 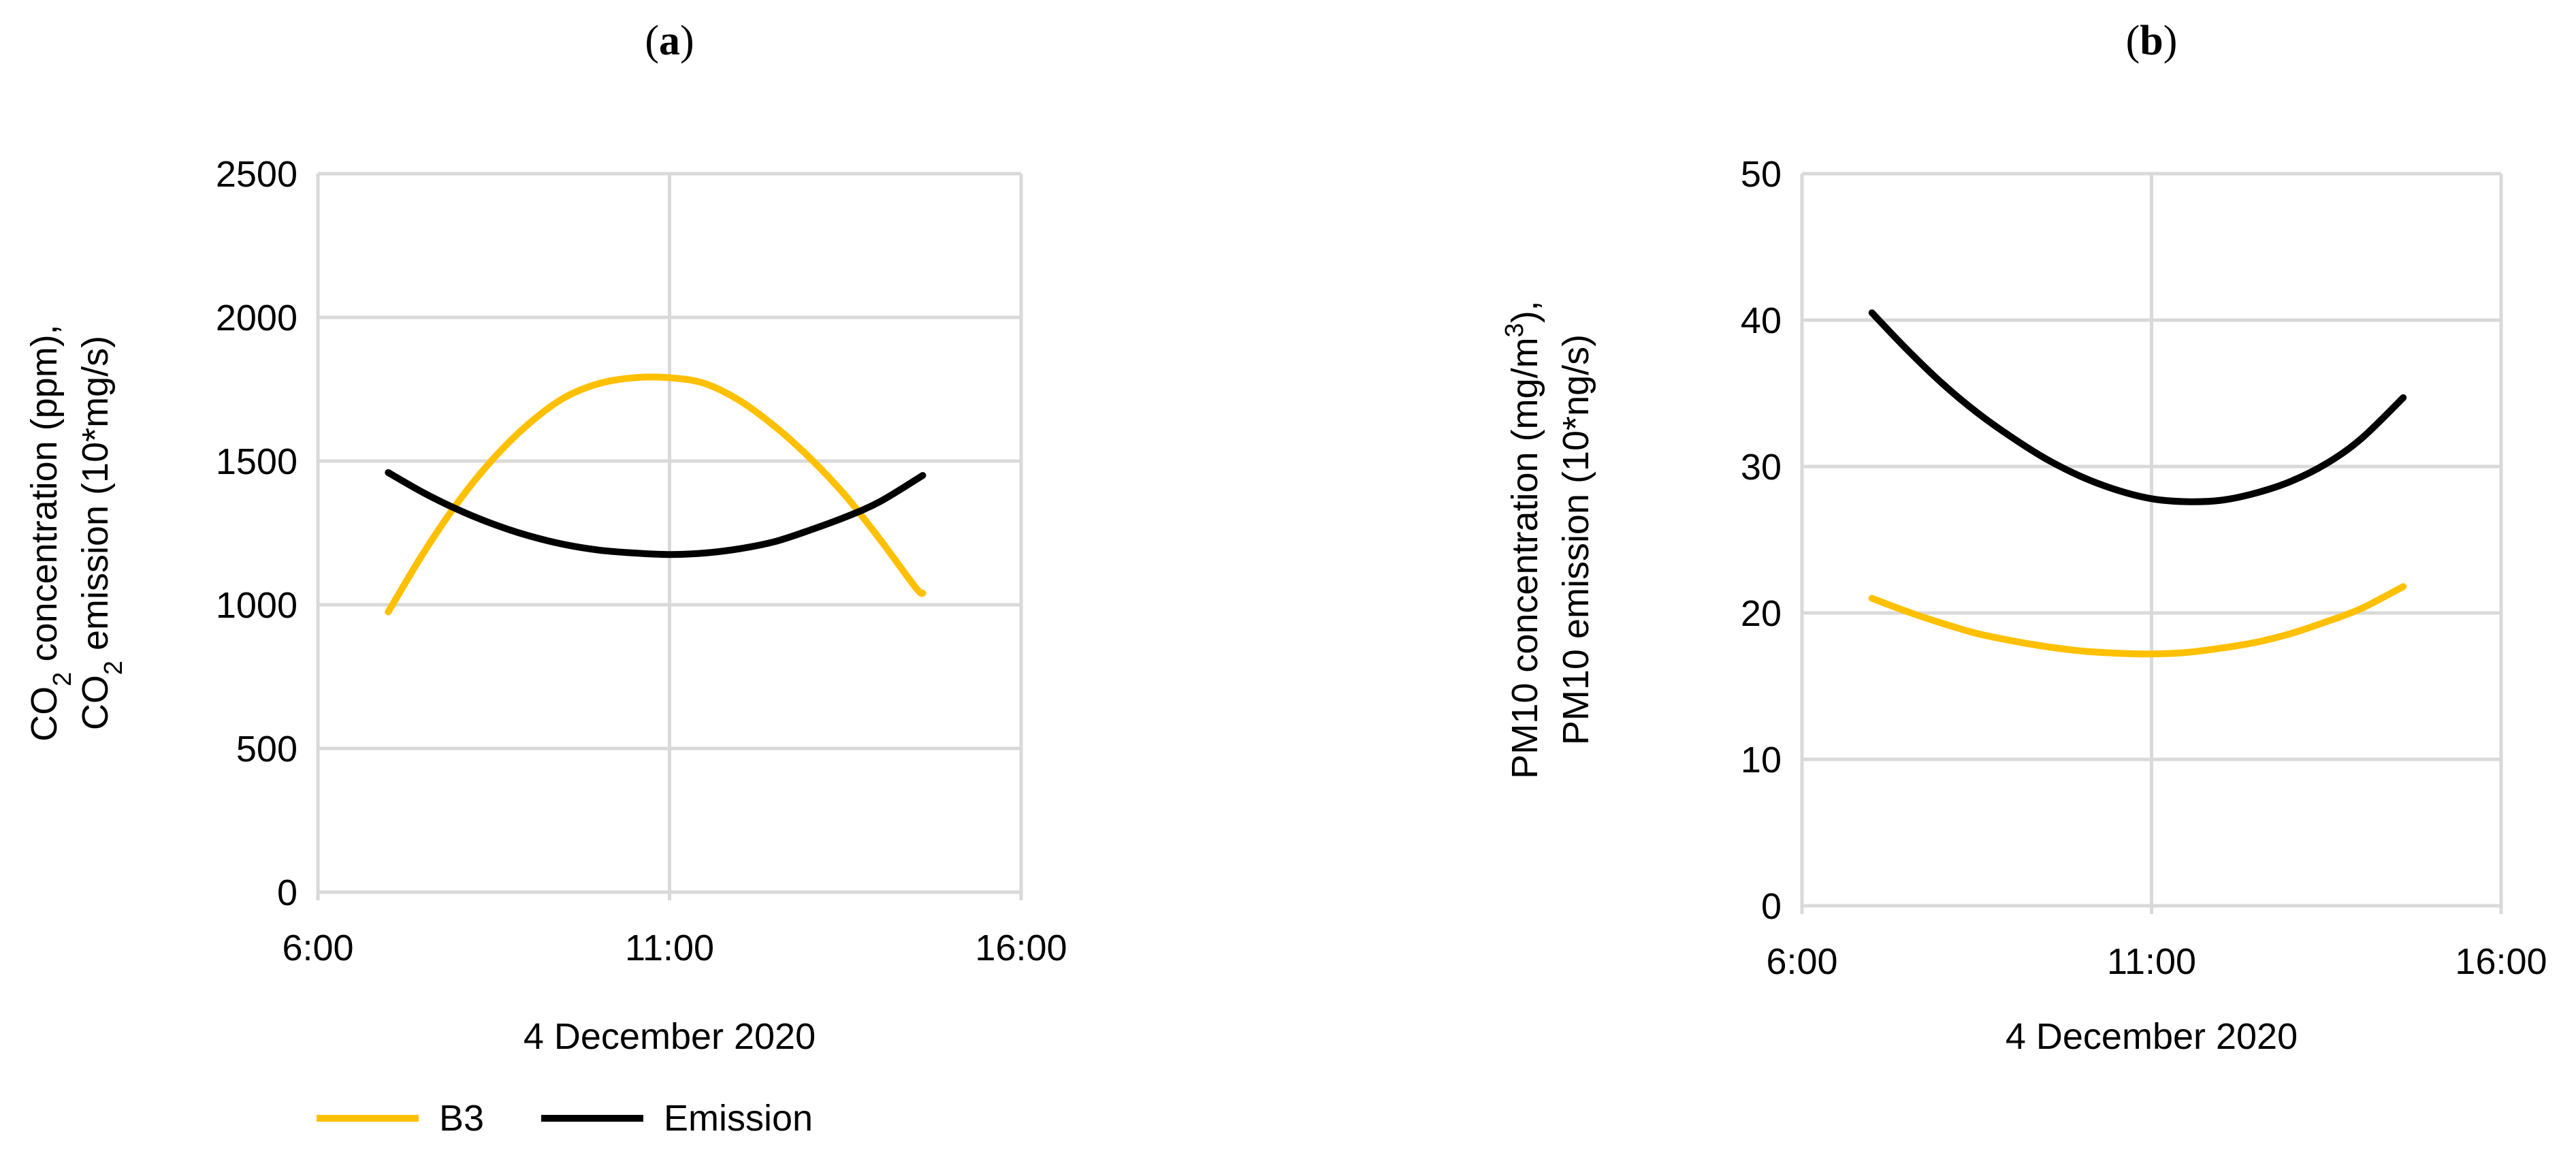 What do you see at coordinates (1576, 539) in the screenshot?
I see `y-axis-title-line-2: PM10 emission (10*ng/s)` at bounding box center [1576, 539].